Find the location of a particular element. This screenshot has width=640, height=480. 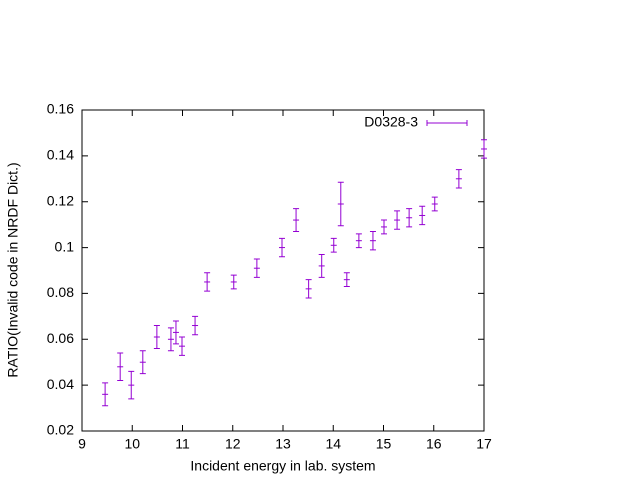

y-tick-label: 0.06 is located at coordinates (60, 338).